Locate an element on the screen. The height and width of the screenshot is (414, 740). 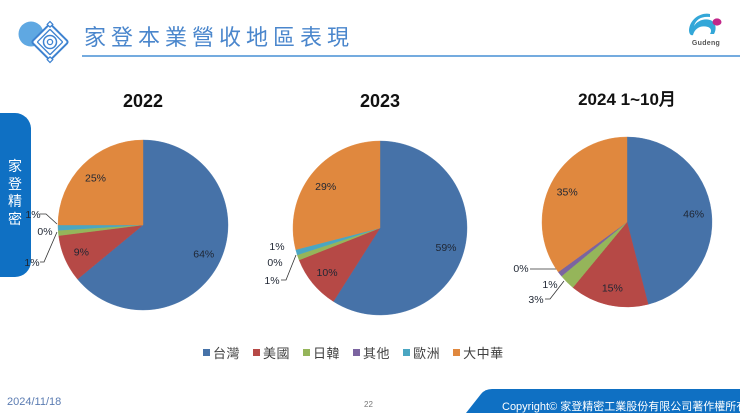
diamond-target-icon is located at coordinates (43, 42).